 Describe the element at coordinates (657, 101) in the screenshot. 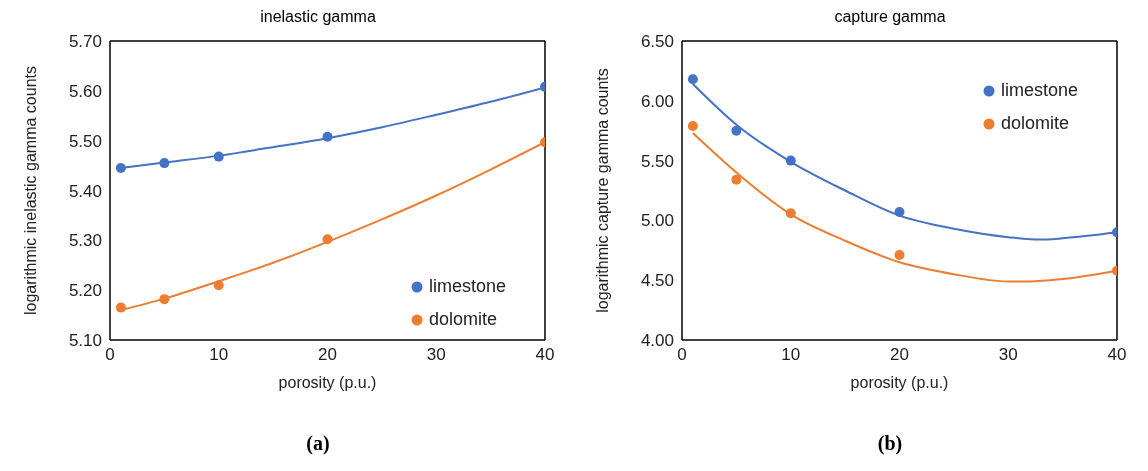

I see `y-tick-label: 6.00` at that location.